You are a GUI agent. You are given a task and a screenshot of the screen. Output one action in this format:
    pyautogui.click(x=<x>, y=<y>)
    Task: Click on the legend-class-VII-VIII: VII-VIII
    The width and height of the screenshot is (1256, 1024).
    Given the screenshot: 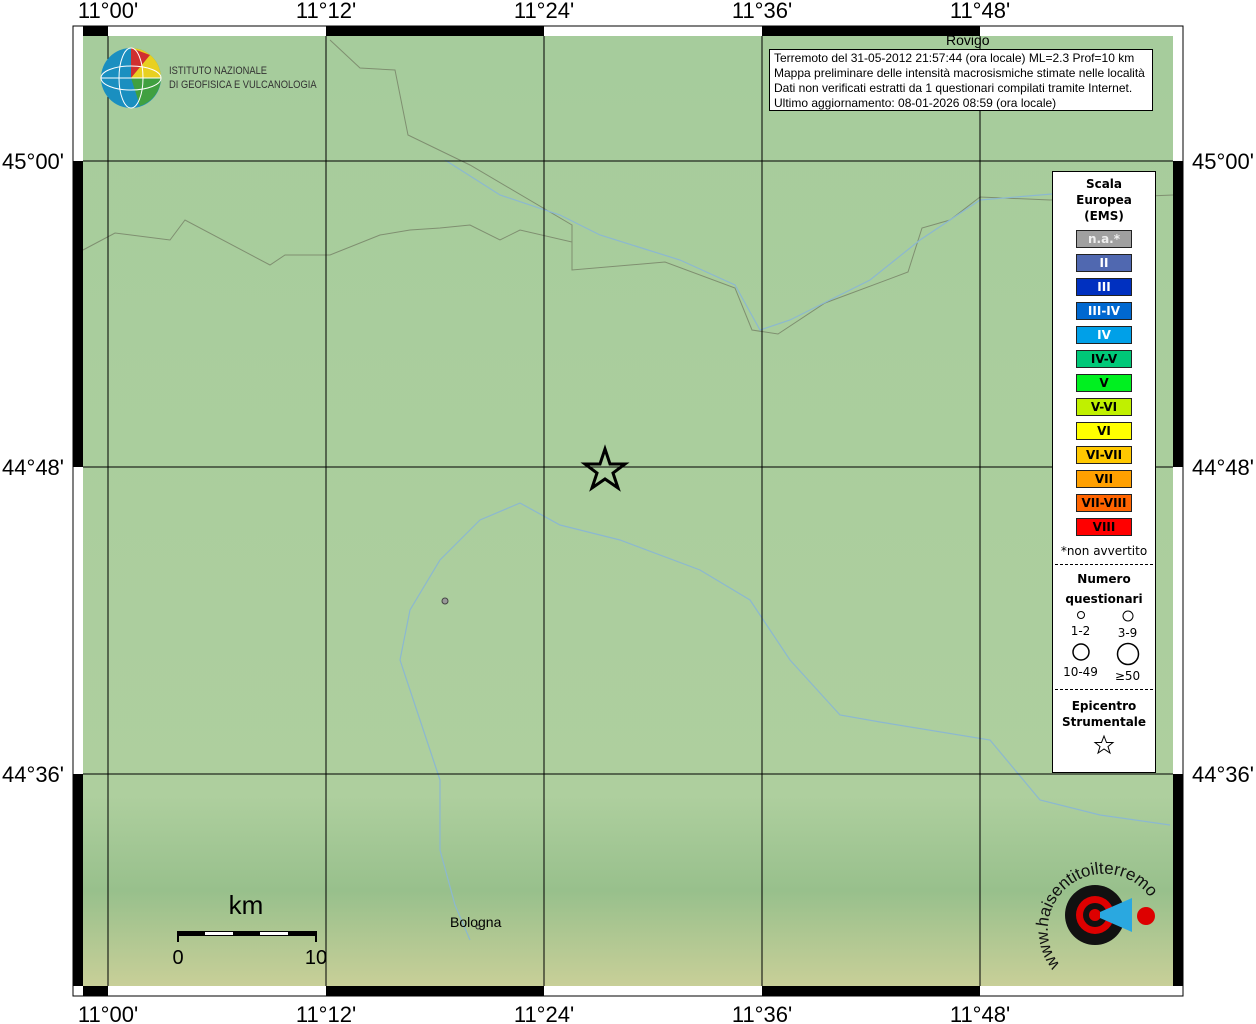 What is the action you would take?
    pyautogui.click(x=1104, y=503)
    